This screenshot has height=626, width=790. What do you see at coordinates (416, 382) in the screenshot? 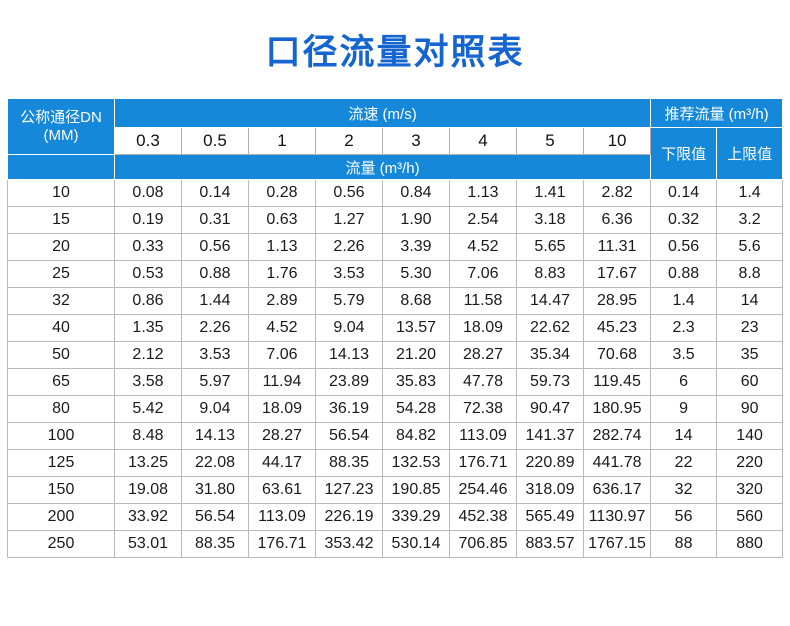
I see `flow-value-cell: 35.83` at bounding box center [416, 382].